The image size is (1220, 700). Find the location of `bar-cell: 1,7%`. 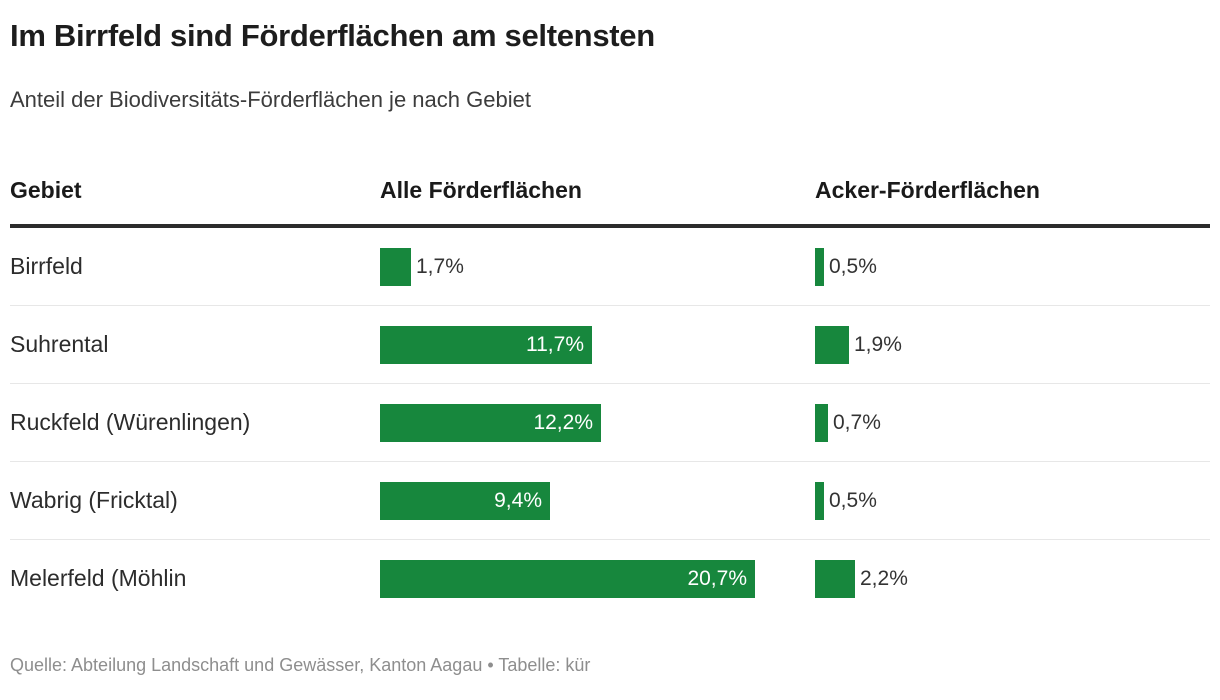

bar-cell: 1,7% is located at coordinates (597, 266).